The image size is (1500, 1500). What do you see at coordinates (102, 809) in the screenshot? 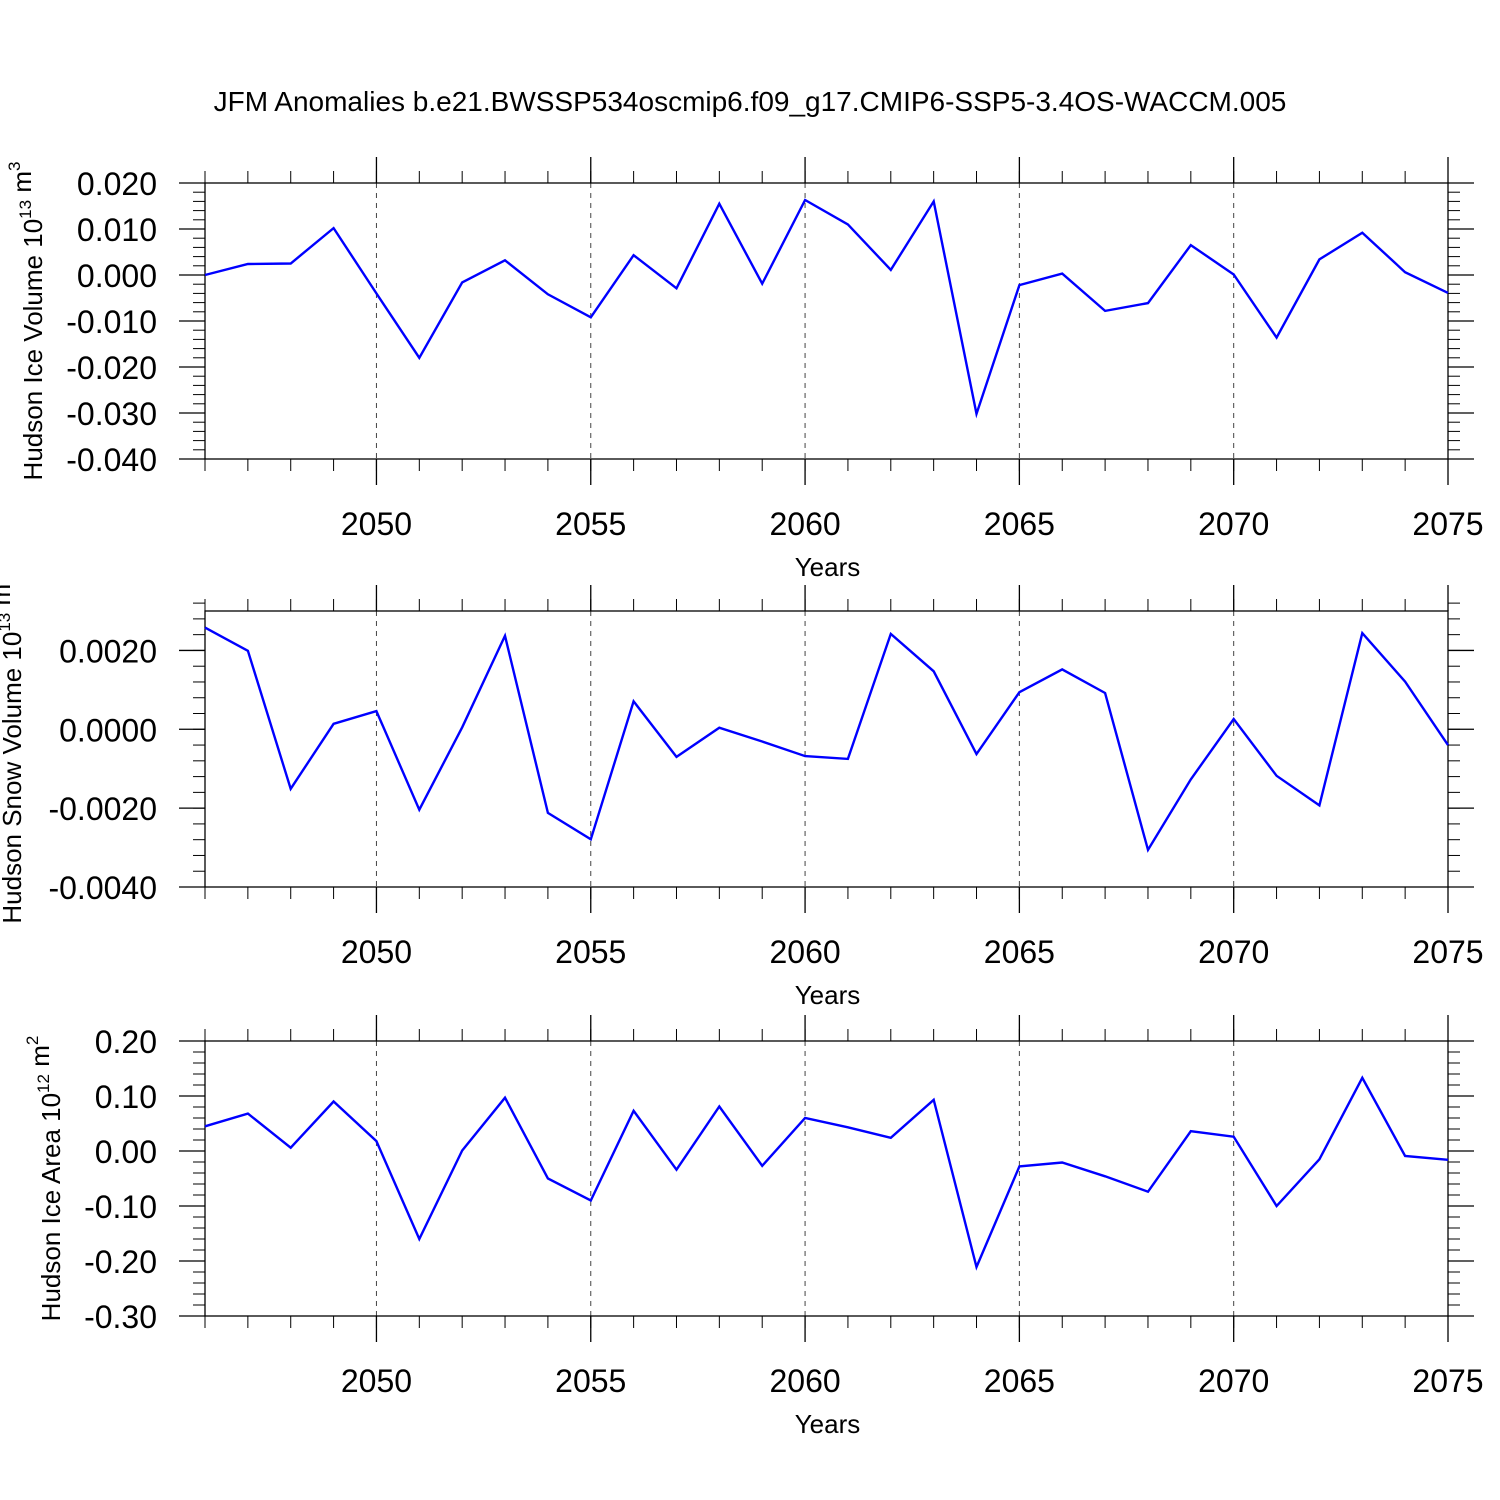
I see `y-tick-label: -0.0020` at bounding box center [102, 809].